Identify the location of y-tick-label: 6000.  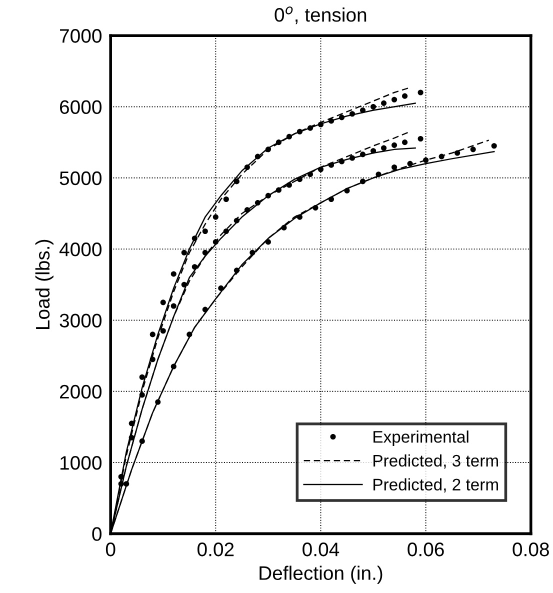
(81, 107).